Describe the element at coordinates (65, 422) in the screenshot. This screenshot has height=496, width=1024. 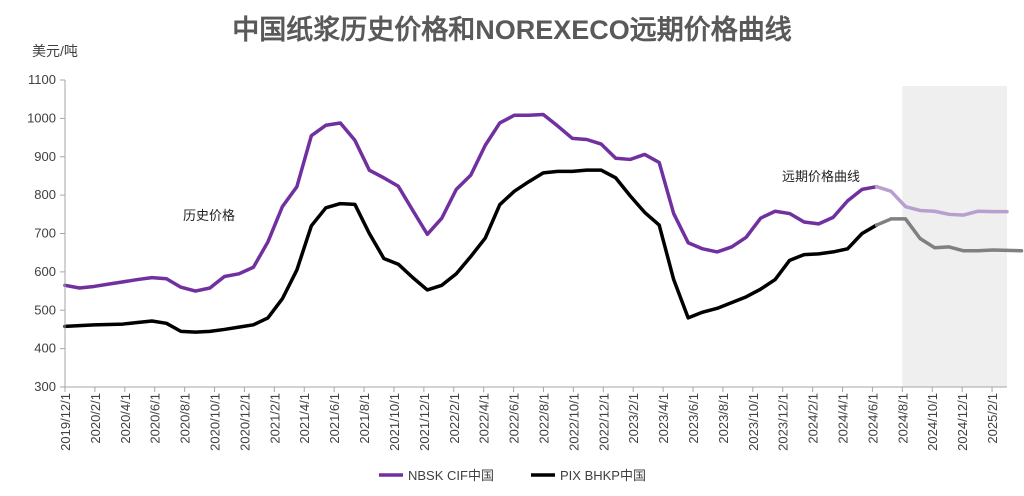
I see `x-tick-label: 2019/12/1` at that location.